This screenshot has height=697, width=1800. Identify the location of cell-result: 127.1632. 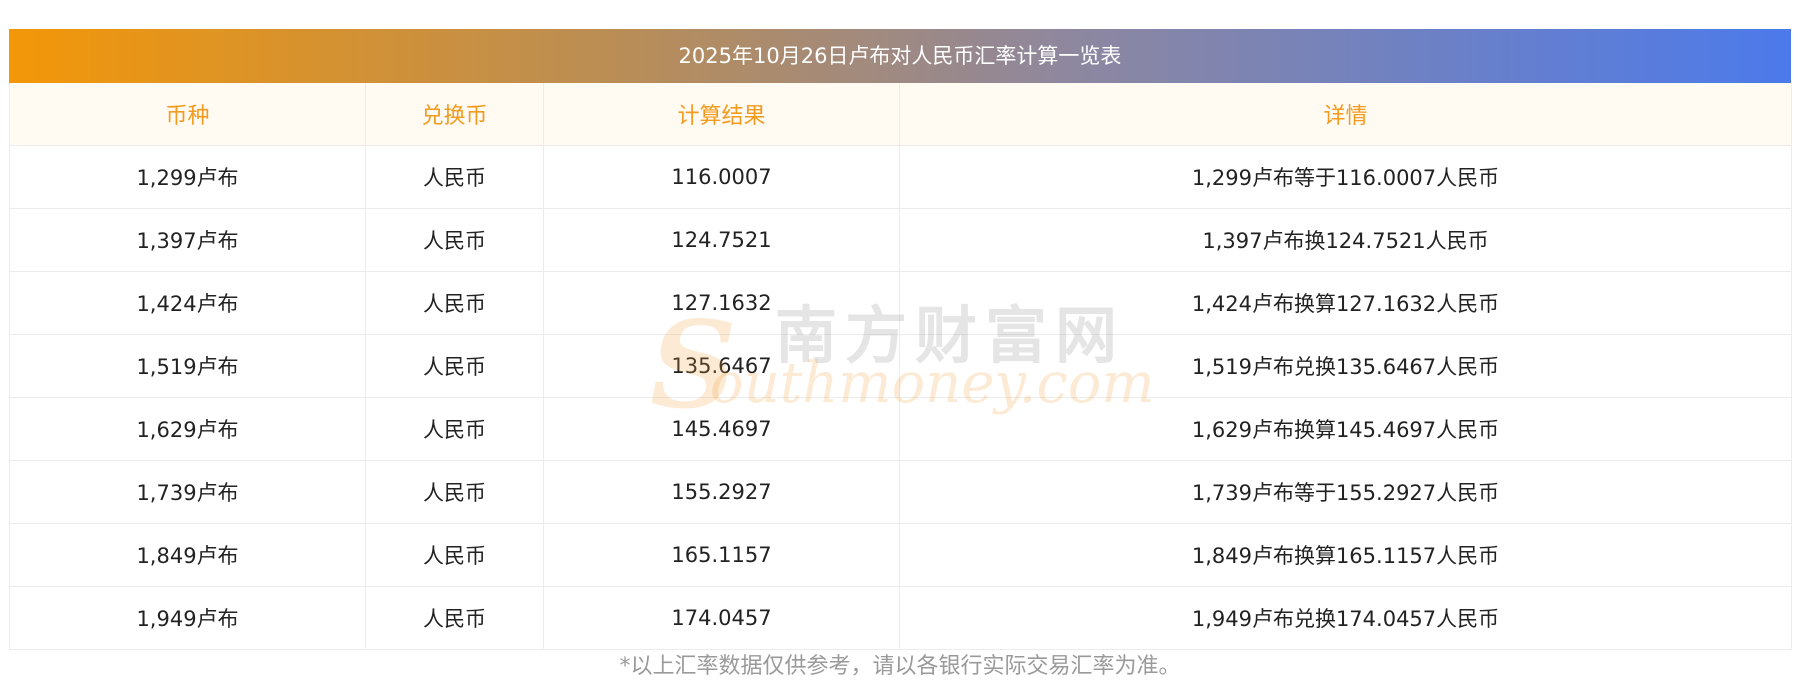
(721, 303).